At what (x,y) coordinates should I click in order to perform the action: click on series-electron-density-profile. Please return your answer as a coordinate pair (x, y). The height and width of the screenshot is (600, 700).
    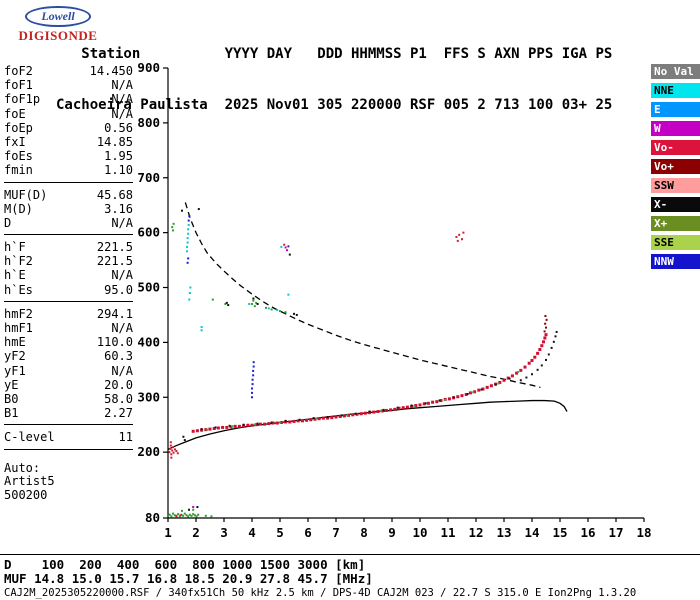
    Looking at the image, I should click on (367, 424).